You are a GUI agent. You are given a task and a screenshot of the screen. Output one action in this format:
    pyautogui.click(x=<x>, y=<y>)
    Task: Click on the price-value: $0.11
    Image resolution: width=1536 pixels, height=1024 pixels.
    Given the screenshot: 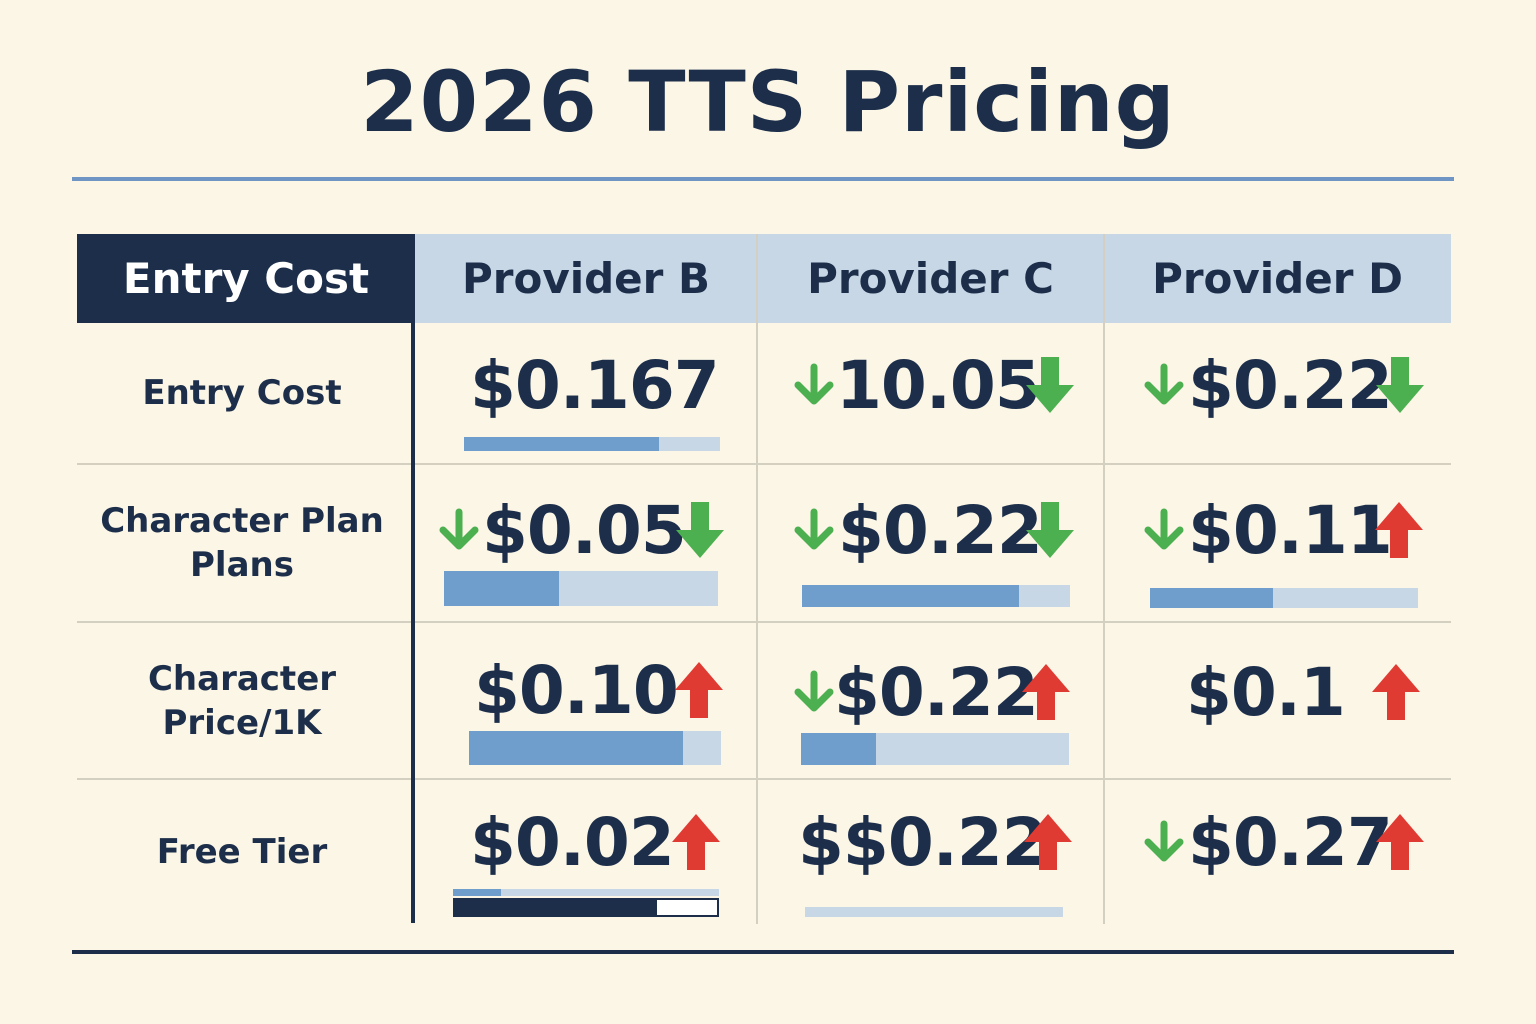 What is the action you would take?
    pyautogui.click(x=1290, y=530)
    